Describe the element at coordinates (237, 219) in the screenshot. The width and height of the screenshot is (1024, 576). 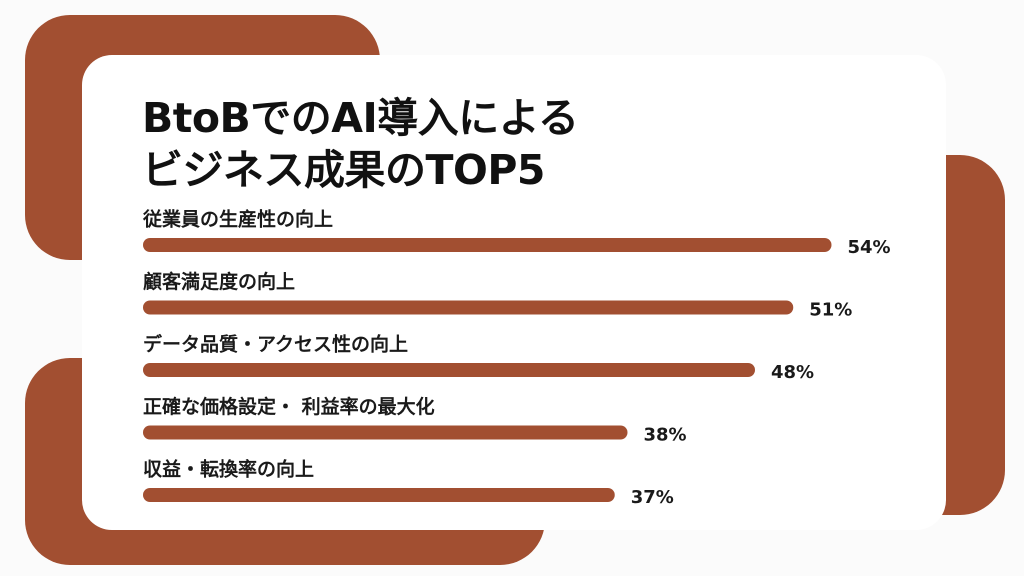
I see `category-label: 従業員の生産性の向上` at that location.